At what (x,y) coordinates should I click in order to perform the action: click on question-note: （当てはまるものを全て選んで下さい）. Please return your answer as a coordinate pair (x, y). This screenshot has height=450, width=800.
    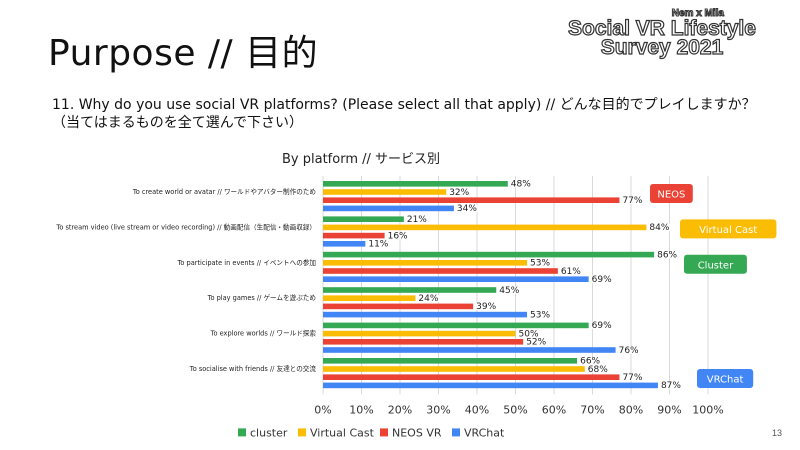
    Looking at the image, I should click on (178, 123).